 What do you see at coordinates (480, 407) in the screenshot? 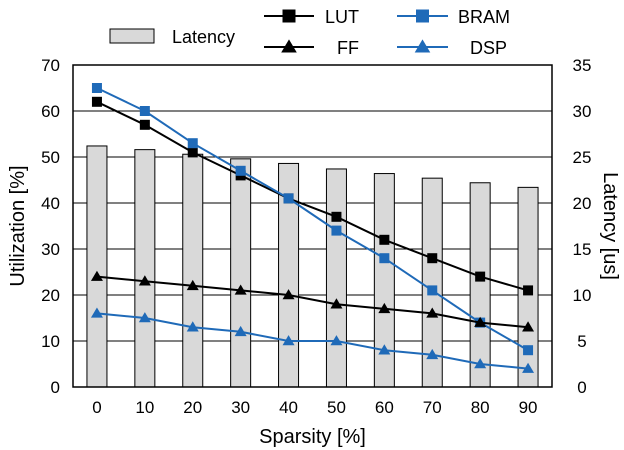
I see `x-tick-label: 80` at bounding box center [480, 407].